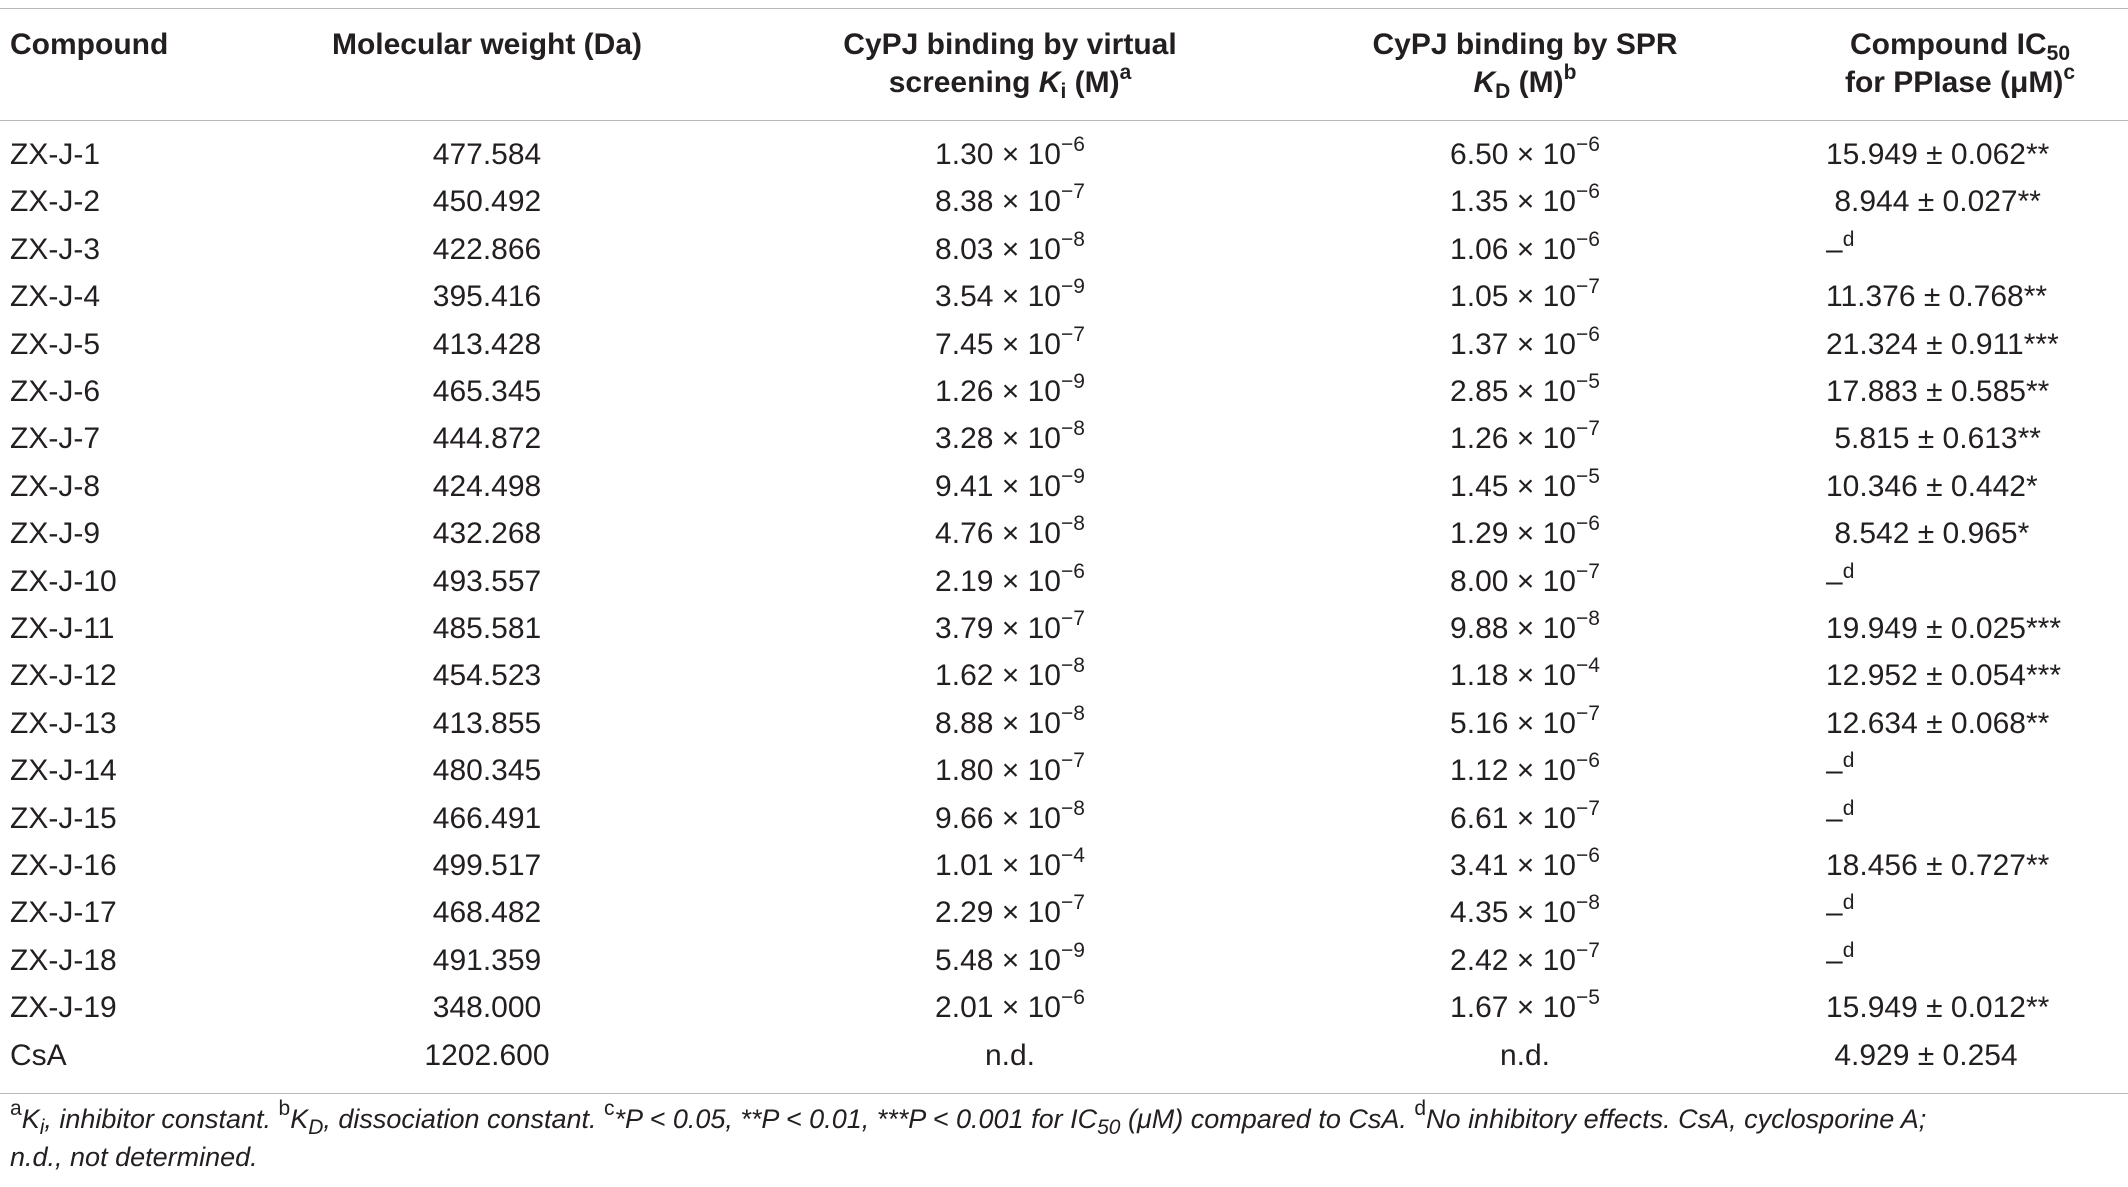 The height and width of the screenshot is (1187, 2128). What do you see at coordinates (487, 675) in the screenshot?
I see `cell-molecular-weight: 454.523` at bounding box center [487, 675].